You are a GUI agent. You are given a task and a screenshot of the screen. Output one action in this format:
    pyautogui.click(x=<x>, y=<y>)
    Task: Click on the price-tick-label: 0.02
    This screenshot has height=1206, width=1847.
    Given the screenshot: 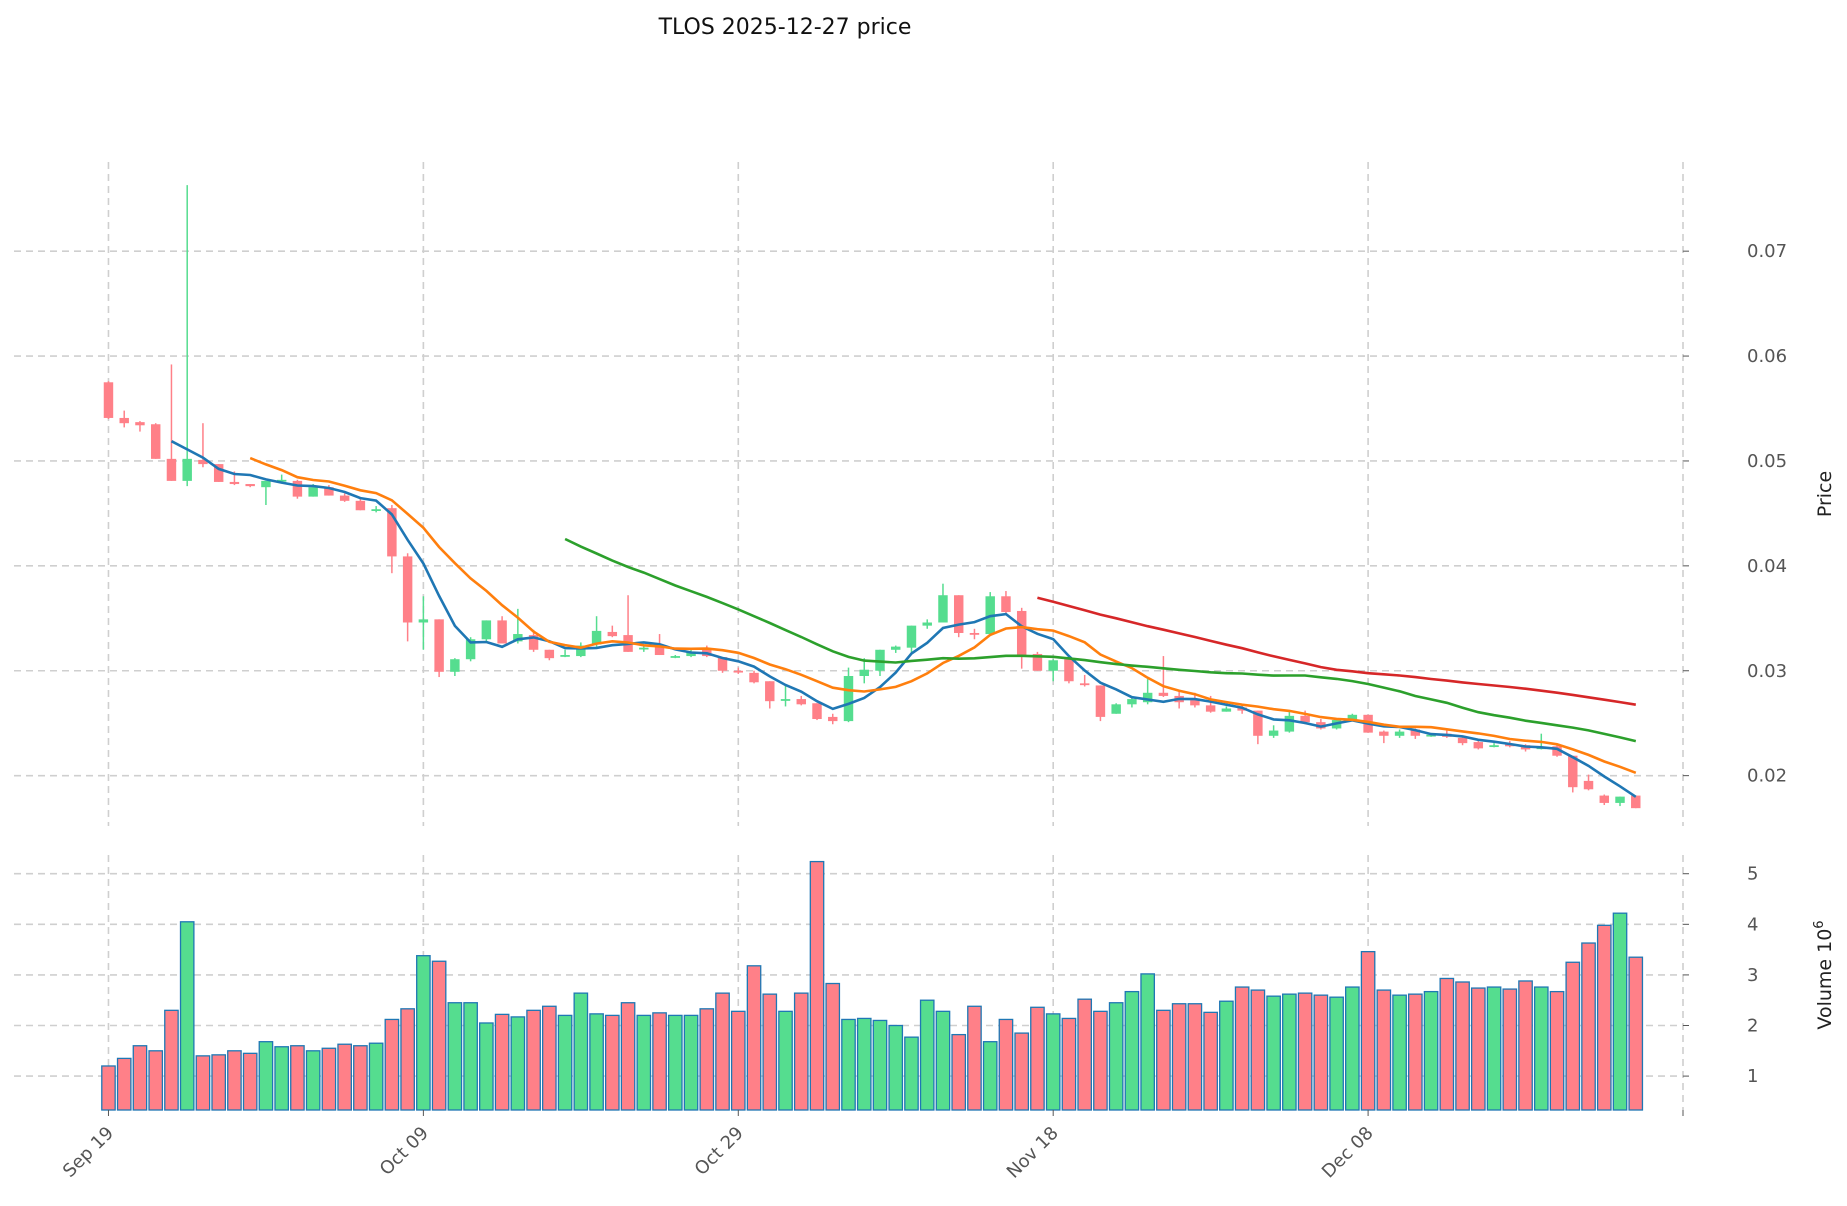 What is the action you would take?
    pyautogui.click(x=1767, y=776)
    